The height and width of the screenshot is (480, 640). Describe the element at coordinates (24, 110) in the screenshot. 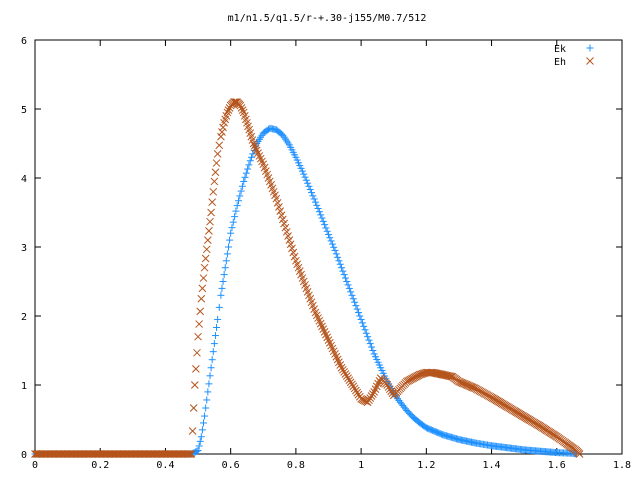

I see `y-tick-label: 5` at that location.